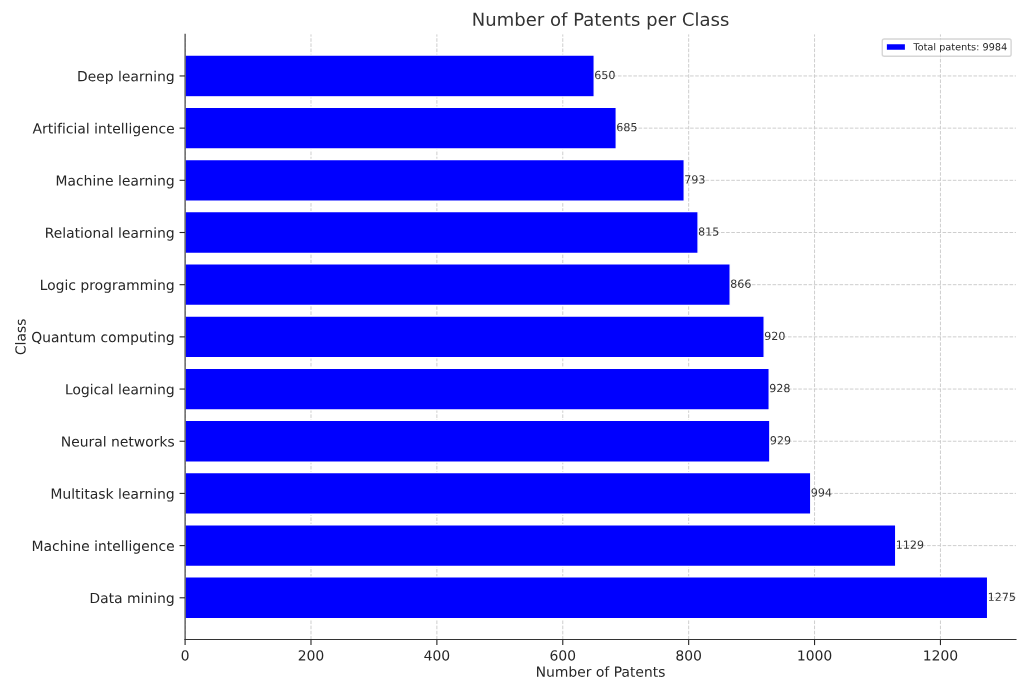 The height and width of the screenshot is (684, 1017). I want to click on data-label: 994, so click(821, 492).